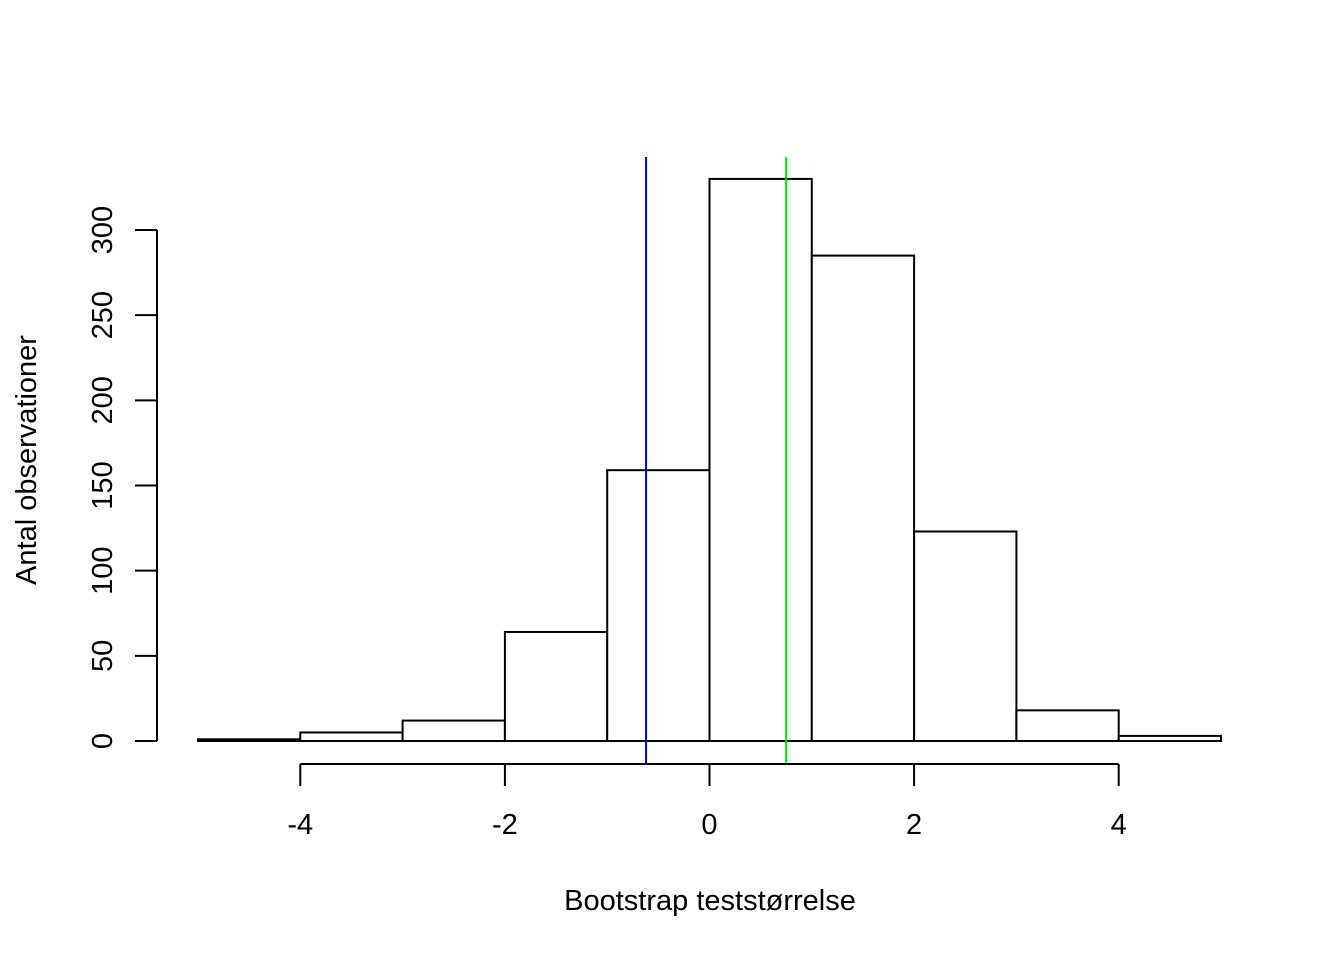 This screenshot has height=960, width=1344. I want to click on y-tick-label: 0, so click(103, 741).